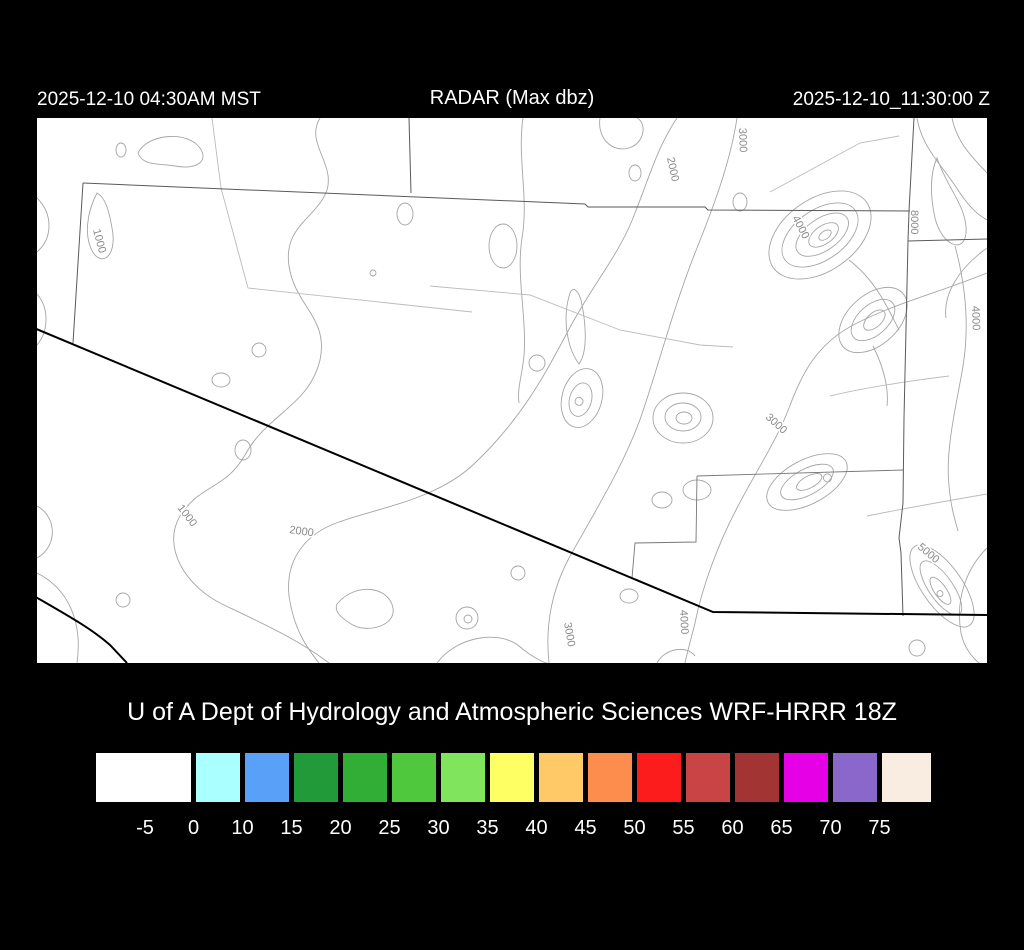  I want to click on contour-label: 5000, so click(928, 553).